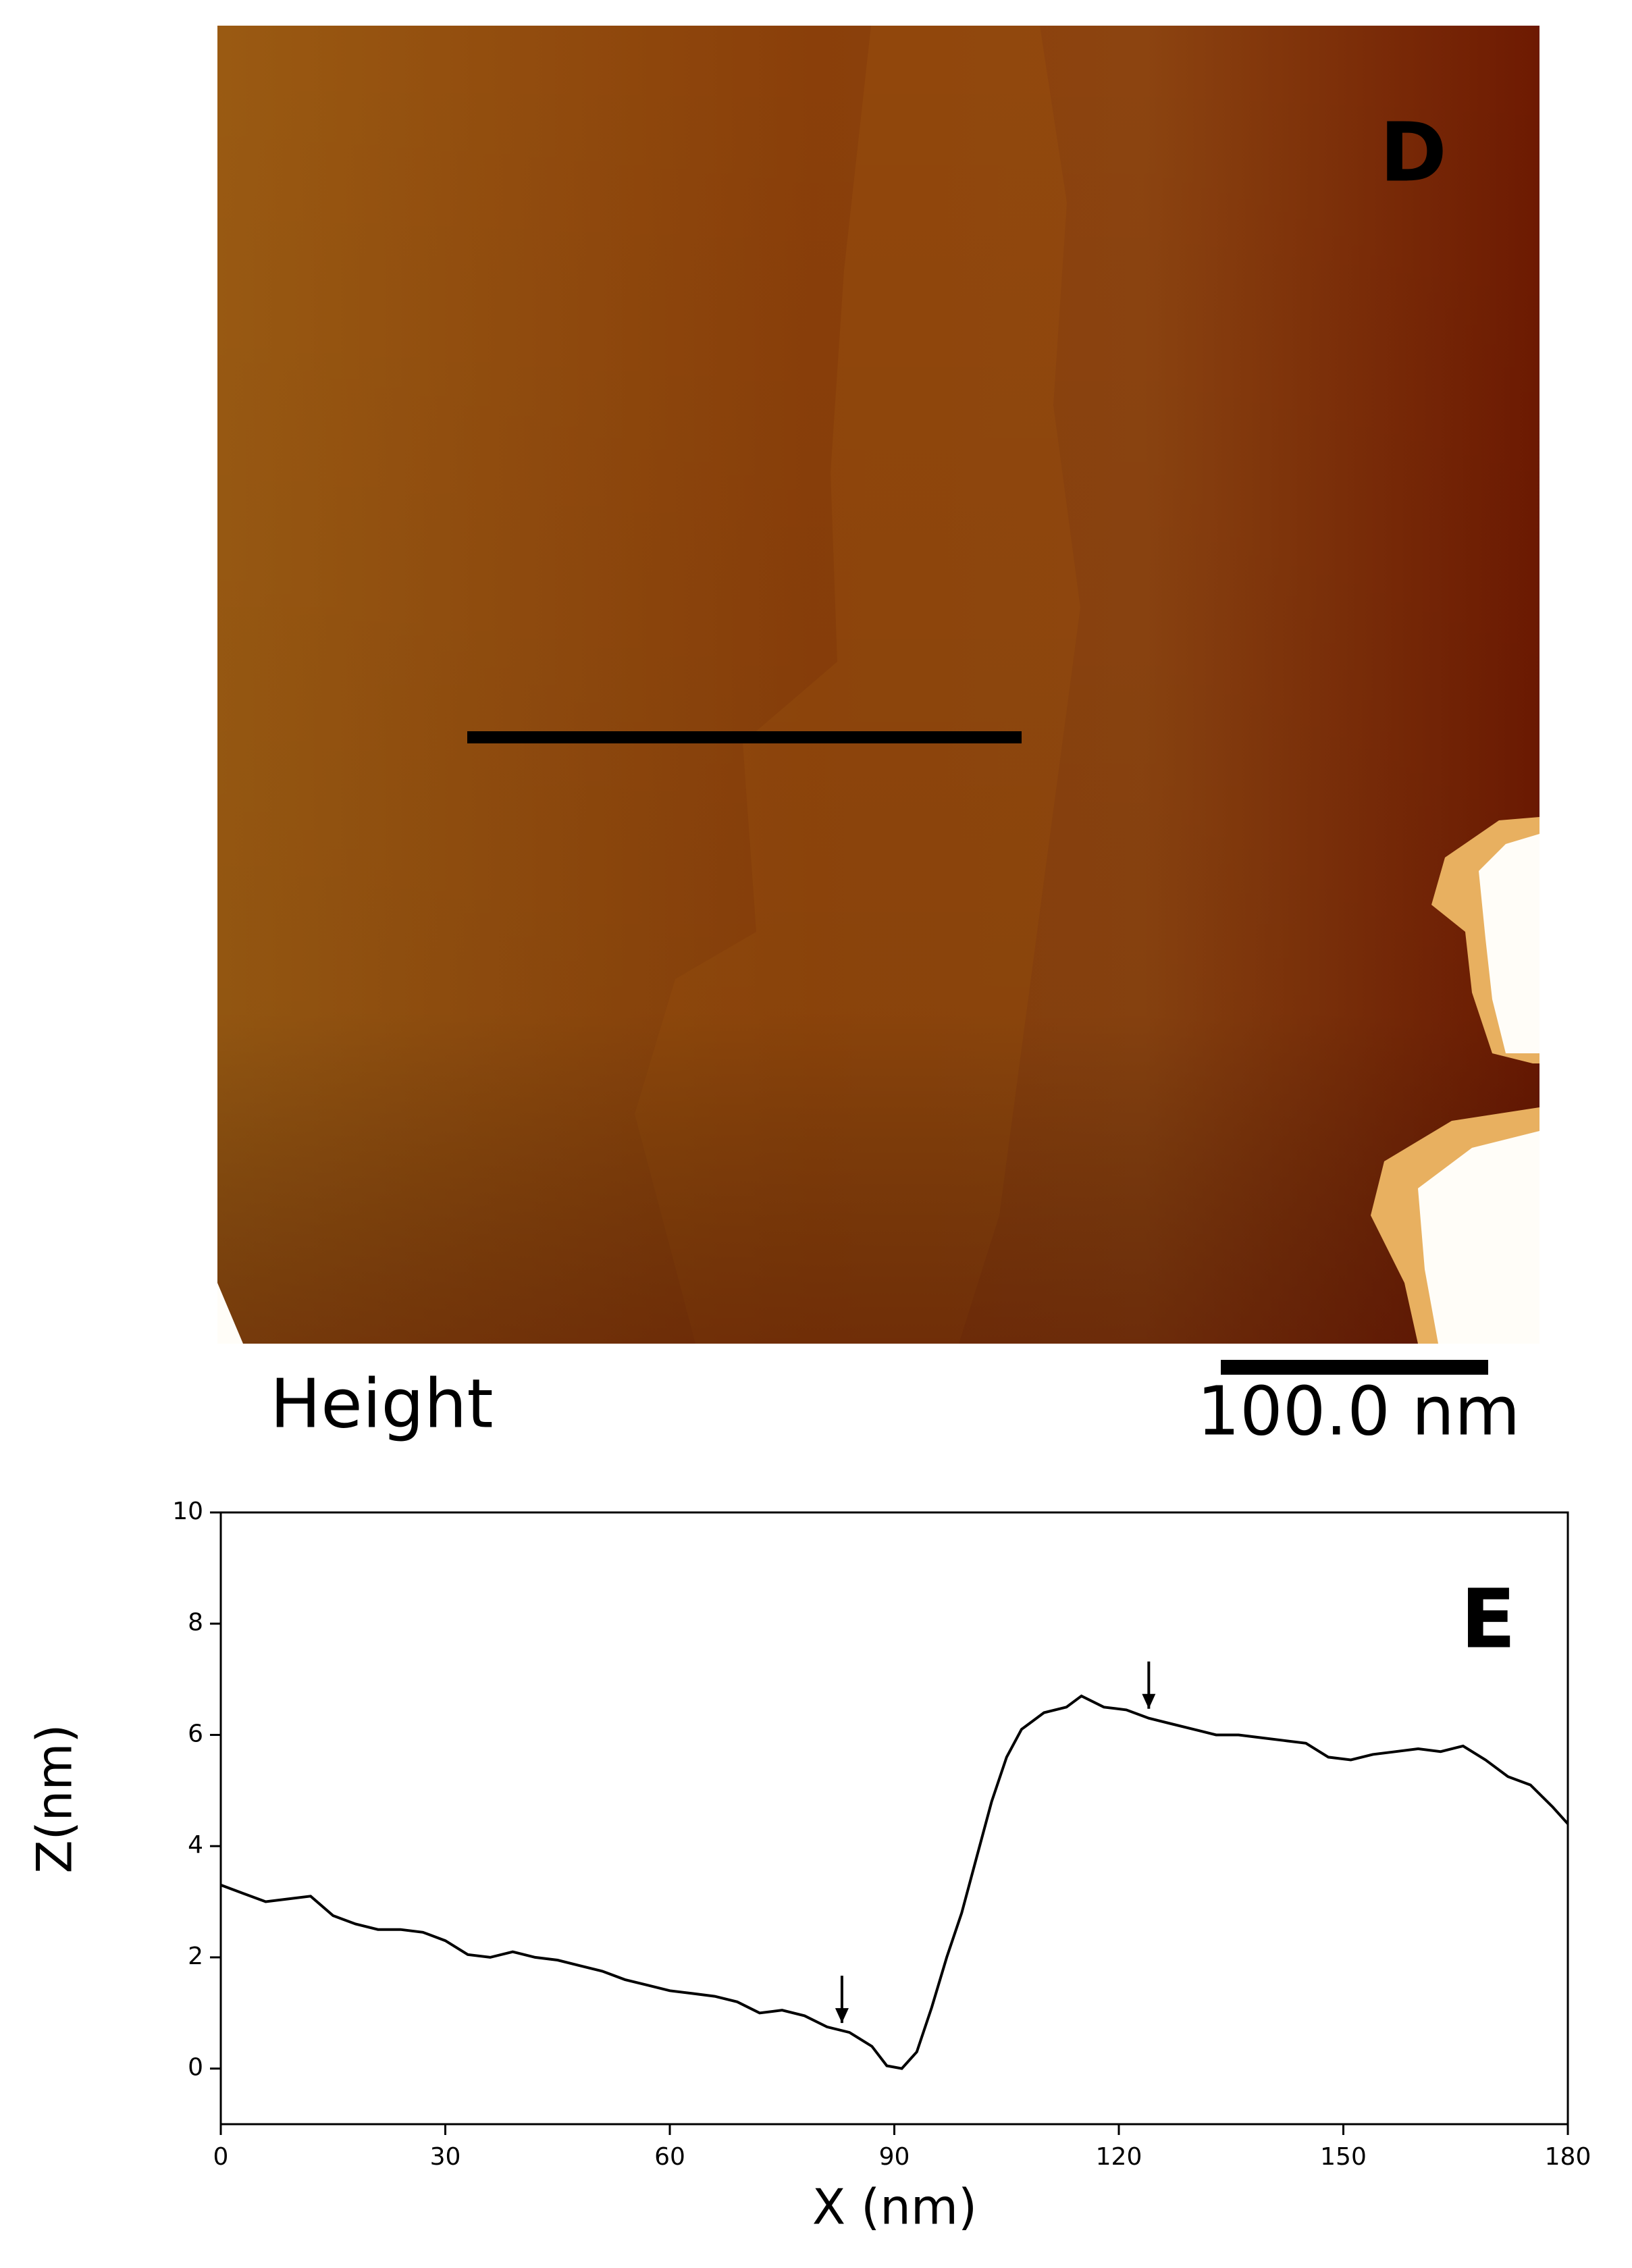 The height and width of the screenshot is (2268, 1632). Describe the element at coordinates (1359, 1410) in the screenshot. I see `scale-bar-label: 100.0 nm` at that location.